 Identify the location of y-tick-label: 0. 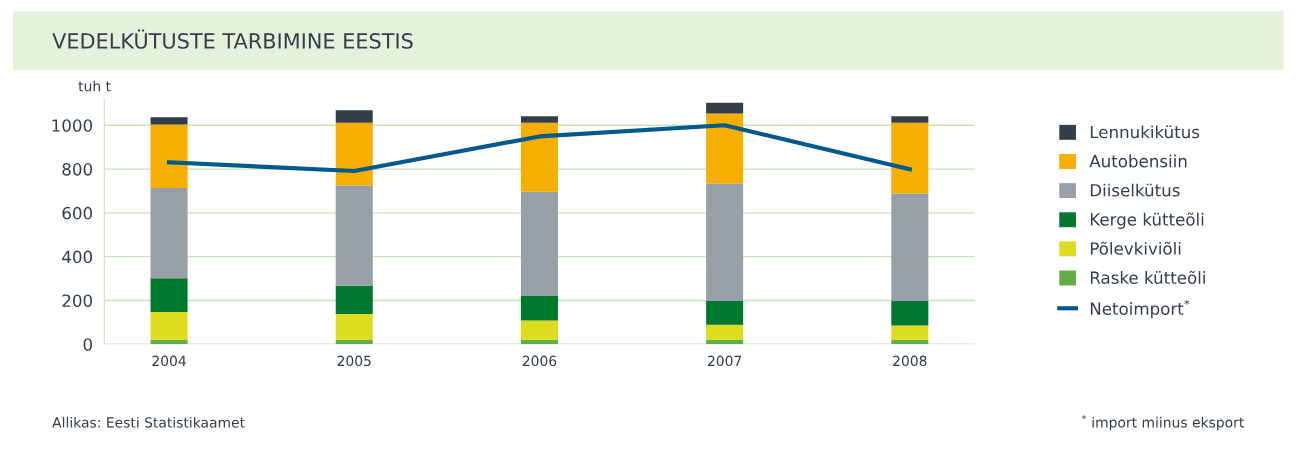
(88, 344).